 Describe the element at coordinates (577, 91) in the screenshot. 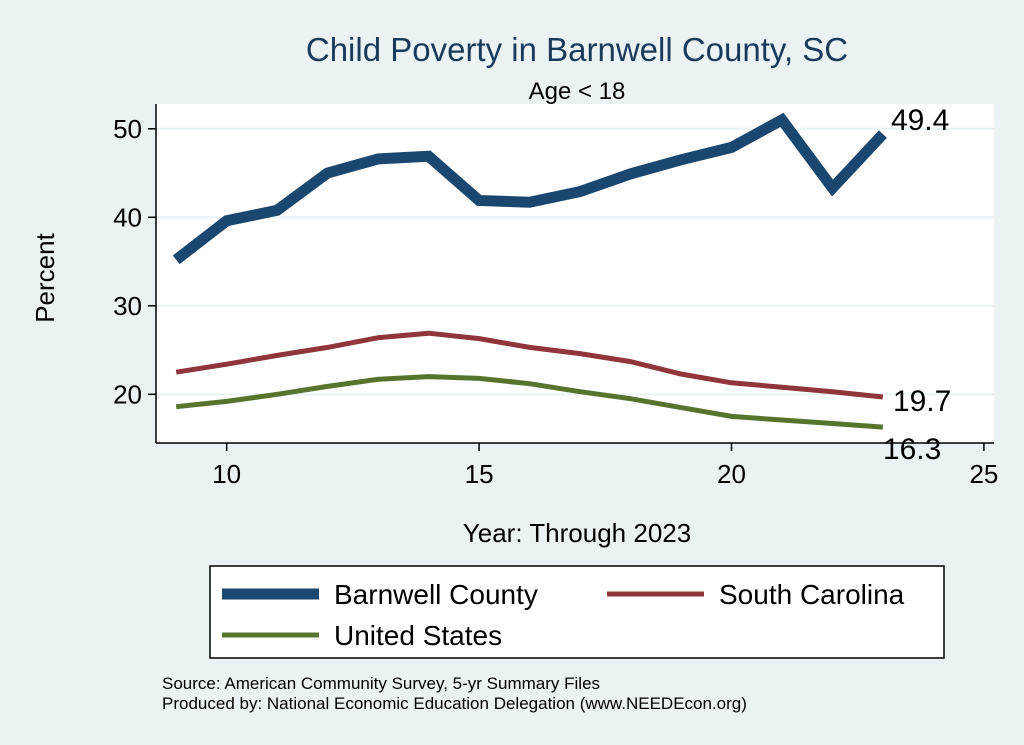

I see `chart-subtitle: Age < 18` at that location.